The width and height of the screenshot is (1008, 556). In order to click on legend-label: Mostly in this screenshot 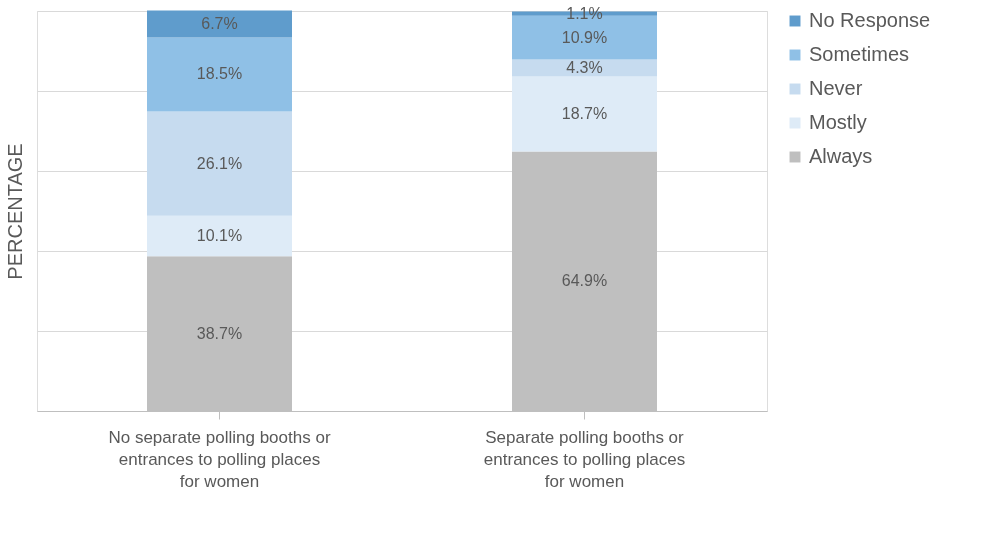, I will do `click(838, 122)`.